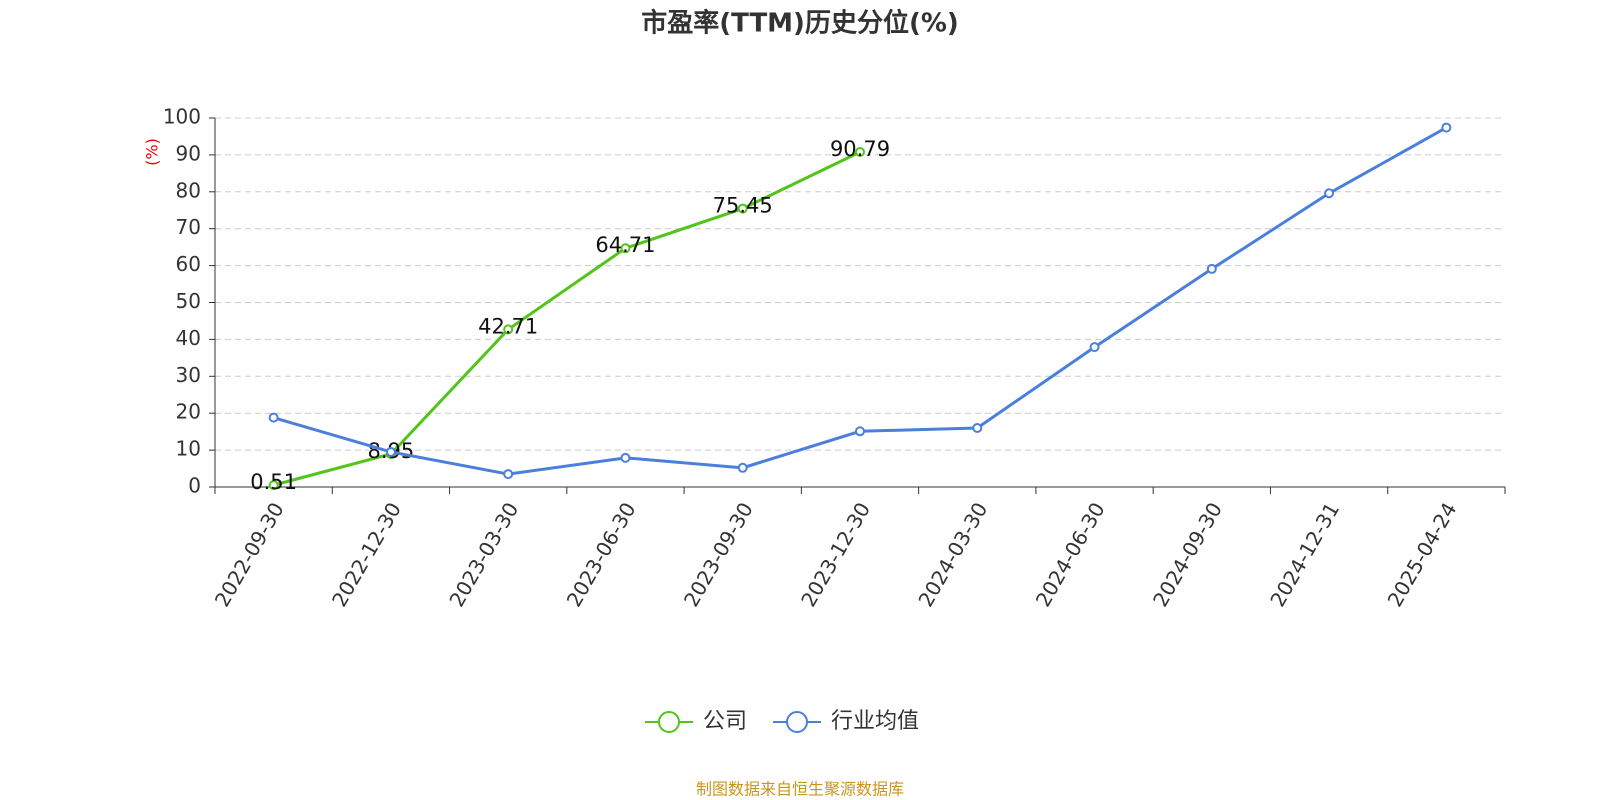  Describe the element at coordinates (366, 554) in the screenshot. I see `x-tick-label: 2022-12-30` at that location.